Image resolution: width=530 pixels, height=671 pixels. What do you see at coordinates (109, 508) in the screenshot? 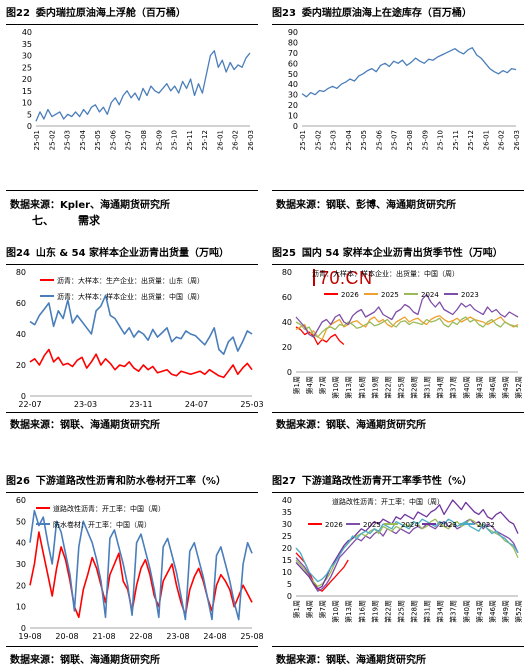
I see `legend-label: 道路改性沥青：开工率：中国（周）` at bounding box center [109, 508].